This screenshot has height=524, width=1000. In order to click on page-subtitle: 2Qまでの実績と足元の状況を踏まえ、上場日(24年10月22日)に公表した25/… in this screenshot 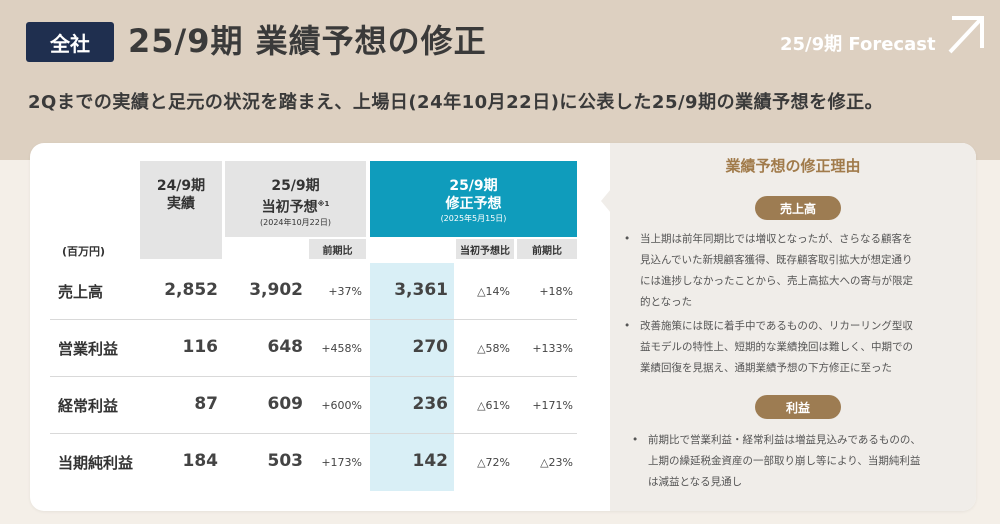, I will do `click(456, 102)`.